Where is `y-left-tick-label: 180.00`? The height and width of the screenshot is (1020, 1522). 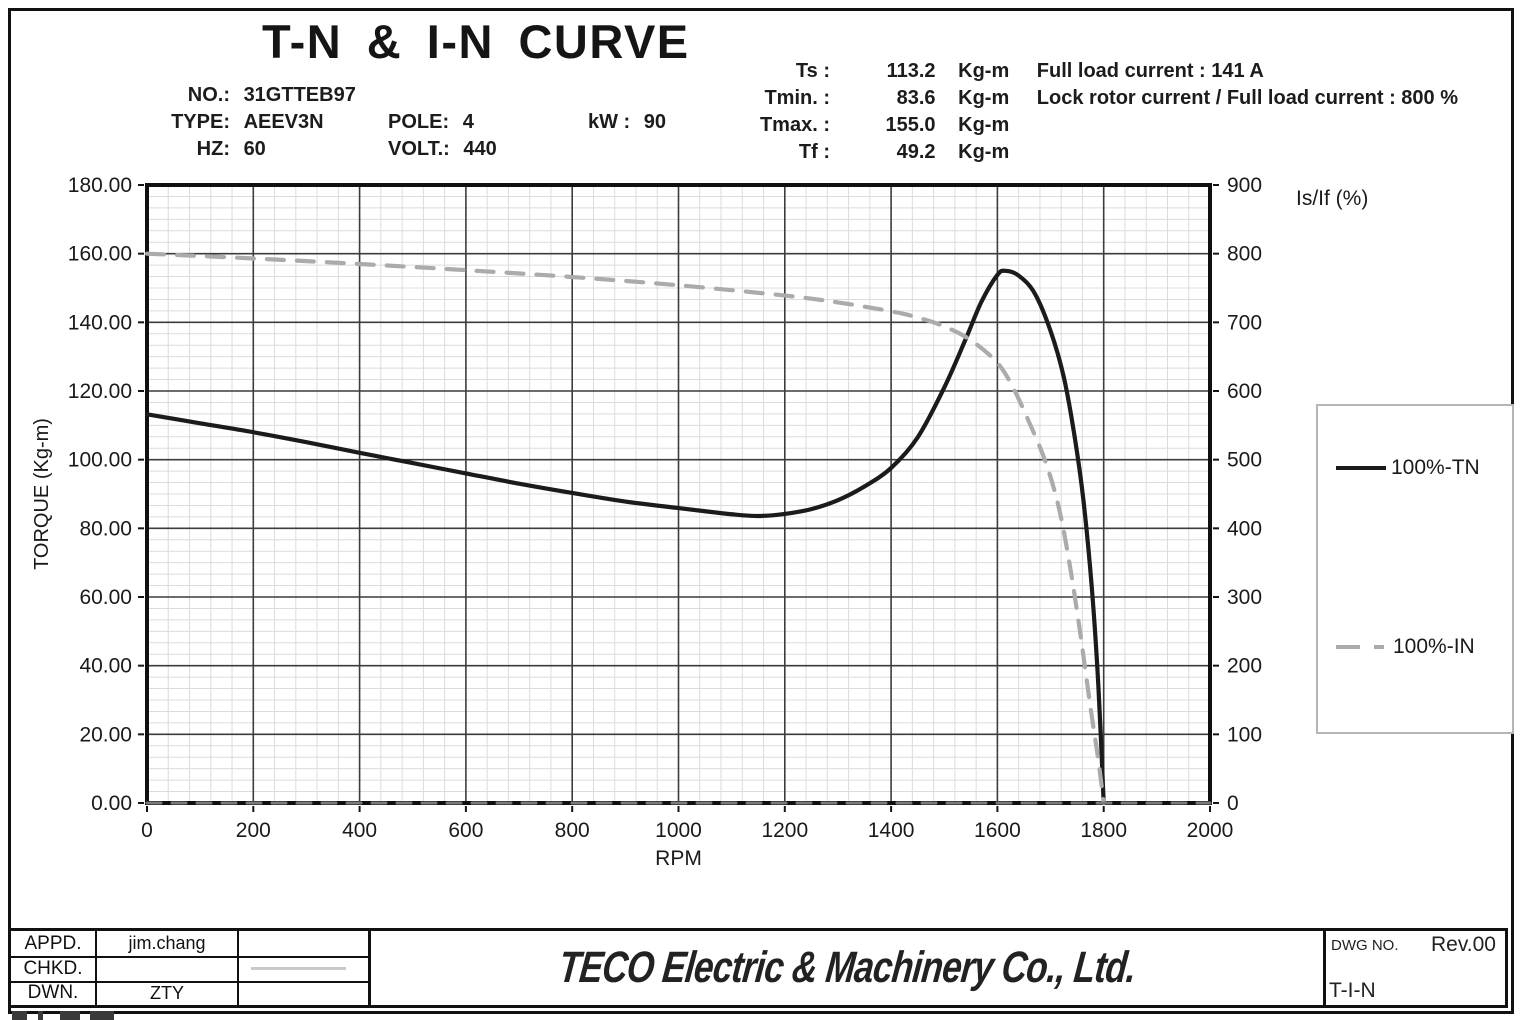
y-left-tick-label: 180.00 is located at coordinates (100, 185).